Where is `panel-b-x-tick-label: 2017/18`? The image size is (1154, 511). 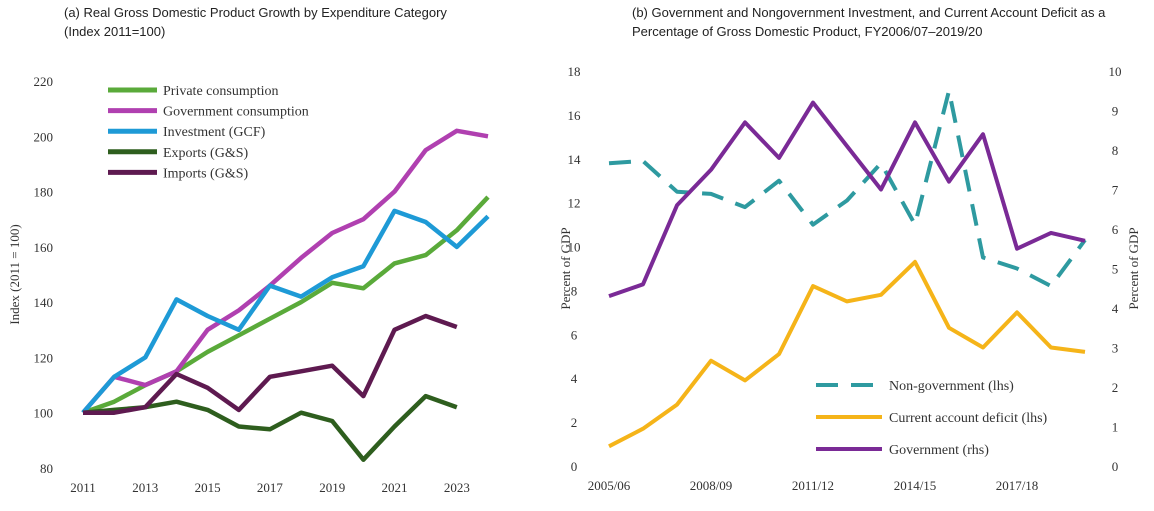 panel-b-x-tick-label: 2017/18 is located at coordinates (1017, 485).